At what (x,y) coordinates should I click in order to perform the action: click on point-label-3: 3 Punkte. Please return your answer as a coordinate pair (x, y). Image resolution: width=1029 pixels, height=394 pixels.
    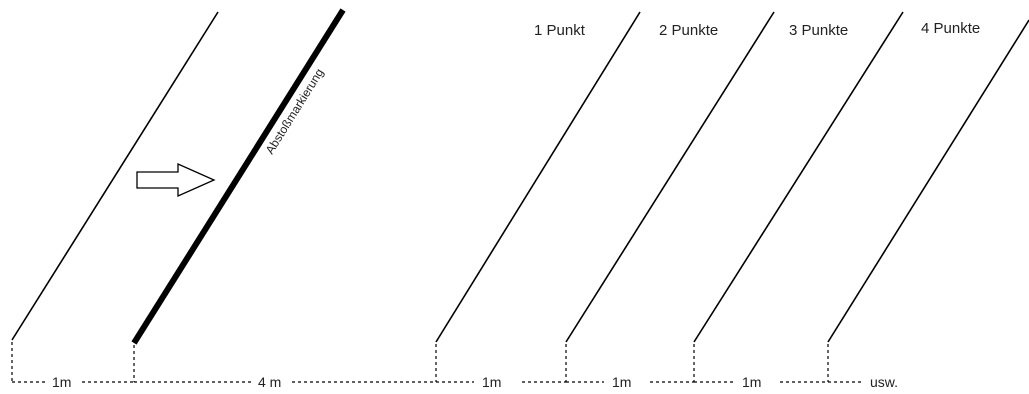
    Looking at the image, I should click on (818, 30).